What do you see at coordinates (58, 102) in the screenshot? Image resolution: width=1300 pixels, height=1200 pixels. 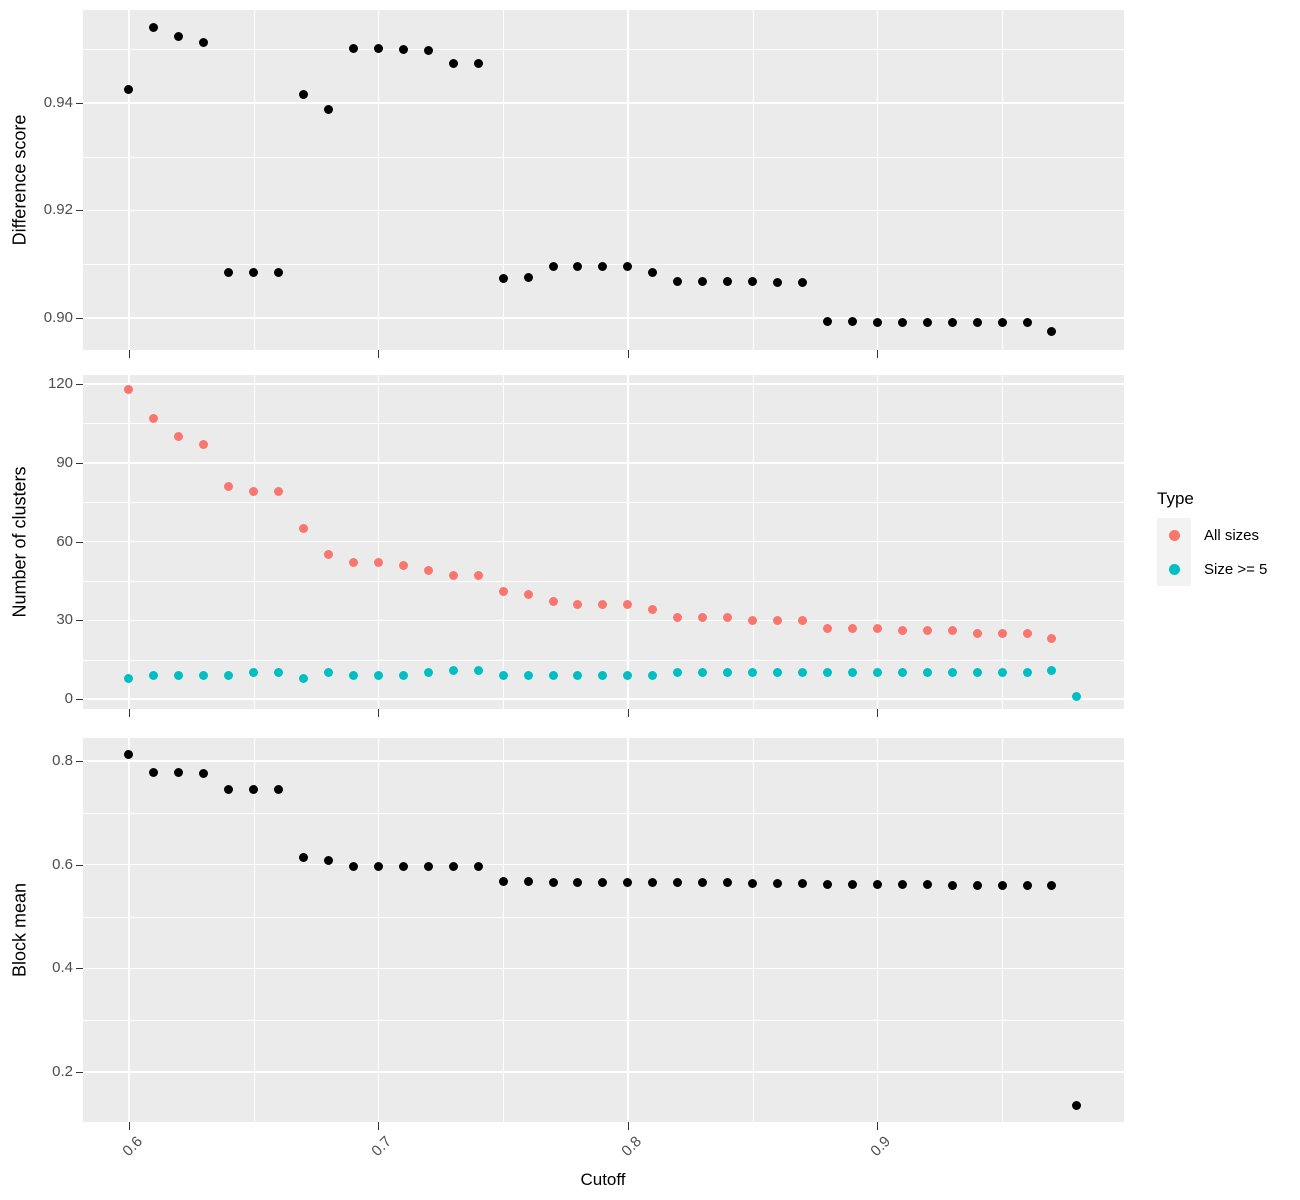 I see `y-tick-label: 0.94` at bounding box center [58, 102].